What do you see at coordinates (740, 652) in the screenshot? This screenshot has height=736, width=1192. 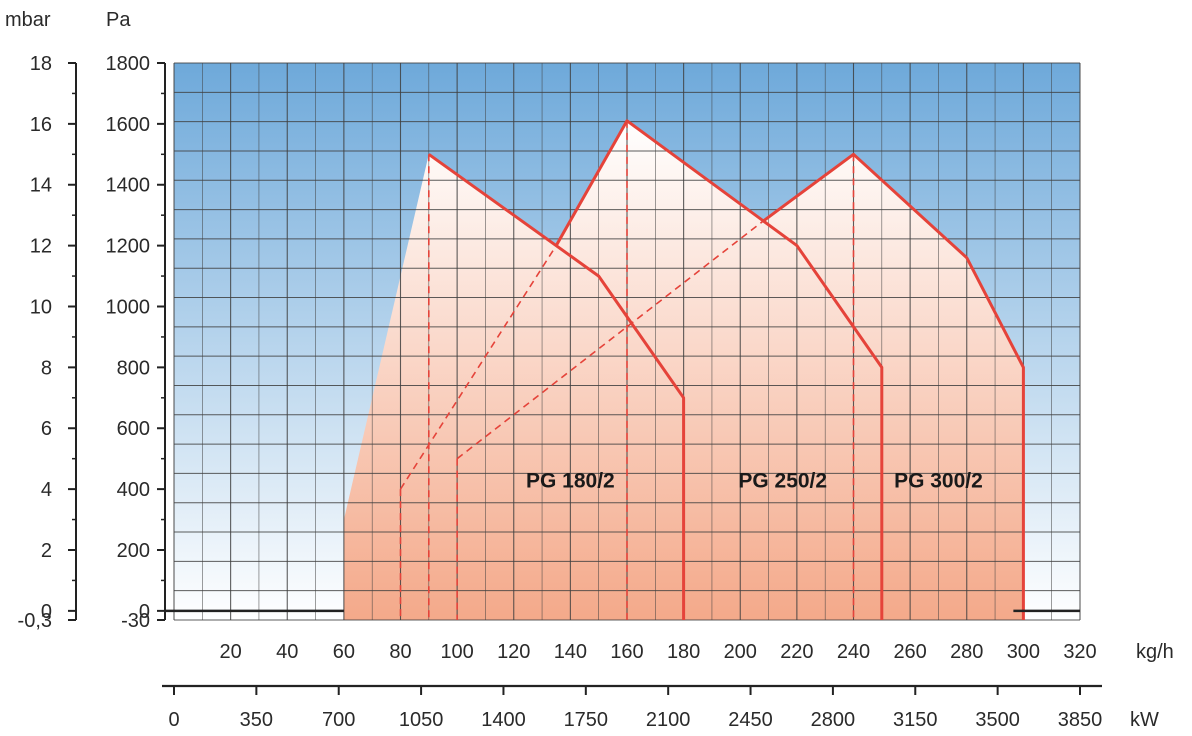 I see `kgh-tick-label: 200` at bounding box center [740, 652].